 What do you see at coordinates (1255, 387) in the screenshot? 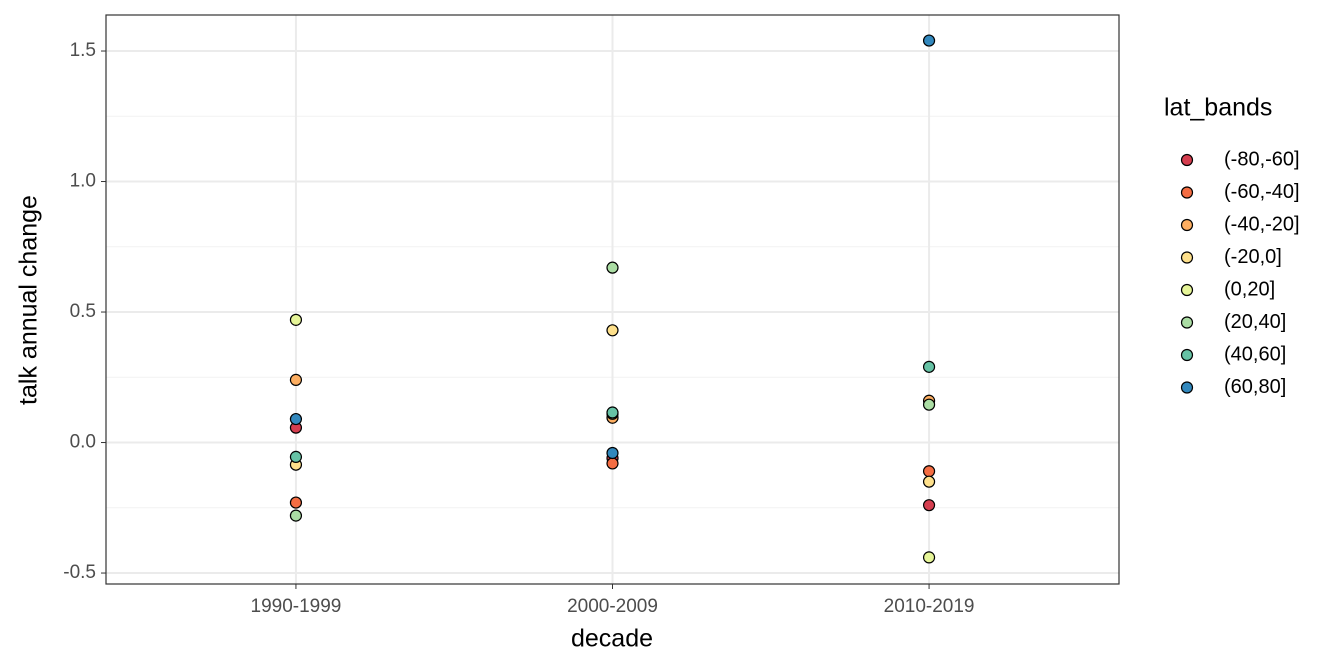
I see `legend-label: (60,80]` at bounding box center [1255, 387].